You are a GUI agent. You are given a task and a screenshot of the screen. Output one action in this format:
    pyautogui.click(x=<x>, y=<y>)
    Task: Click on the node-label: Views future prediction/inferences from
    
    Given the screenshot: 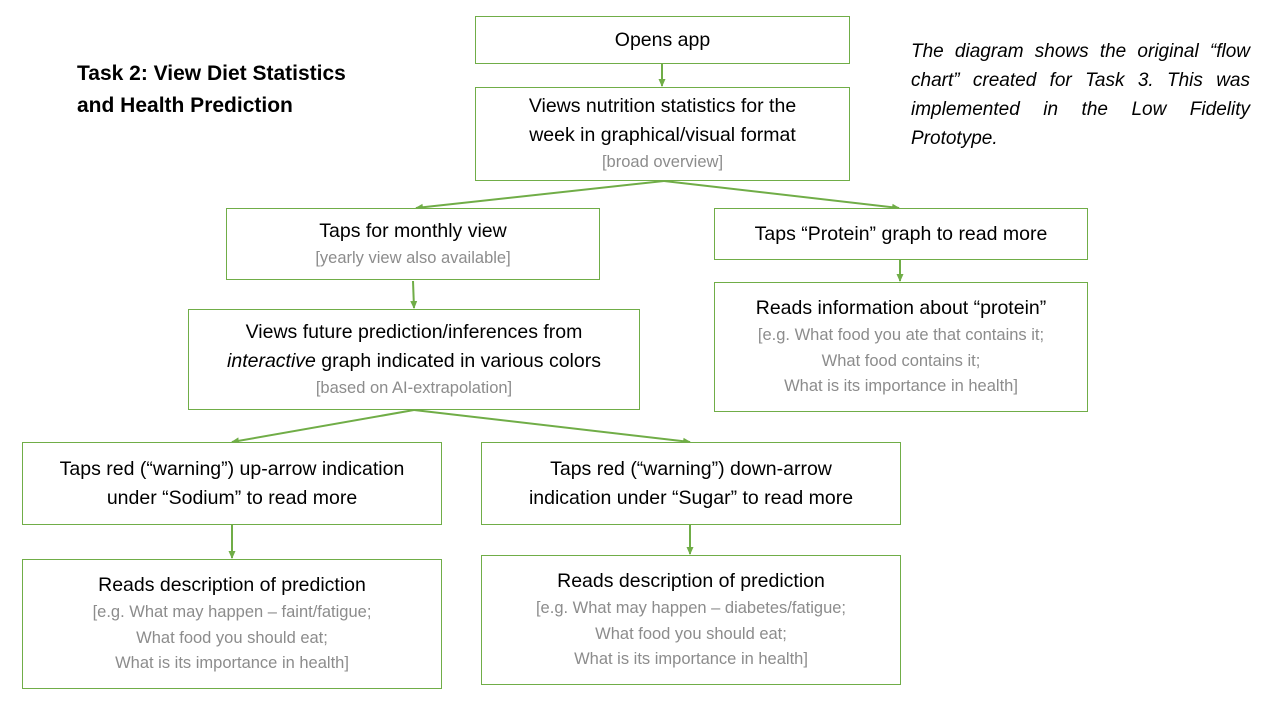 What is the action you would take?
    pyautogui.click(x=414, y=331)
    